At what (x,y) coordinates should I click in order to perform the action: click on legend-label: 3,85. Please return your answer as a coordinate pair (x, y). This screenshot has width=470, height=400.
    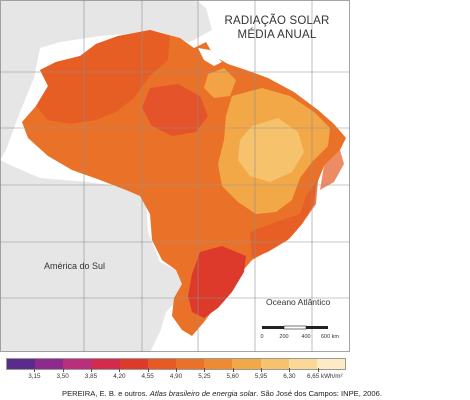
    Looking at the image, I should click on (91, 376).